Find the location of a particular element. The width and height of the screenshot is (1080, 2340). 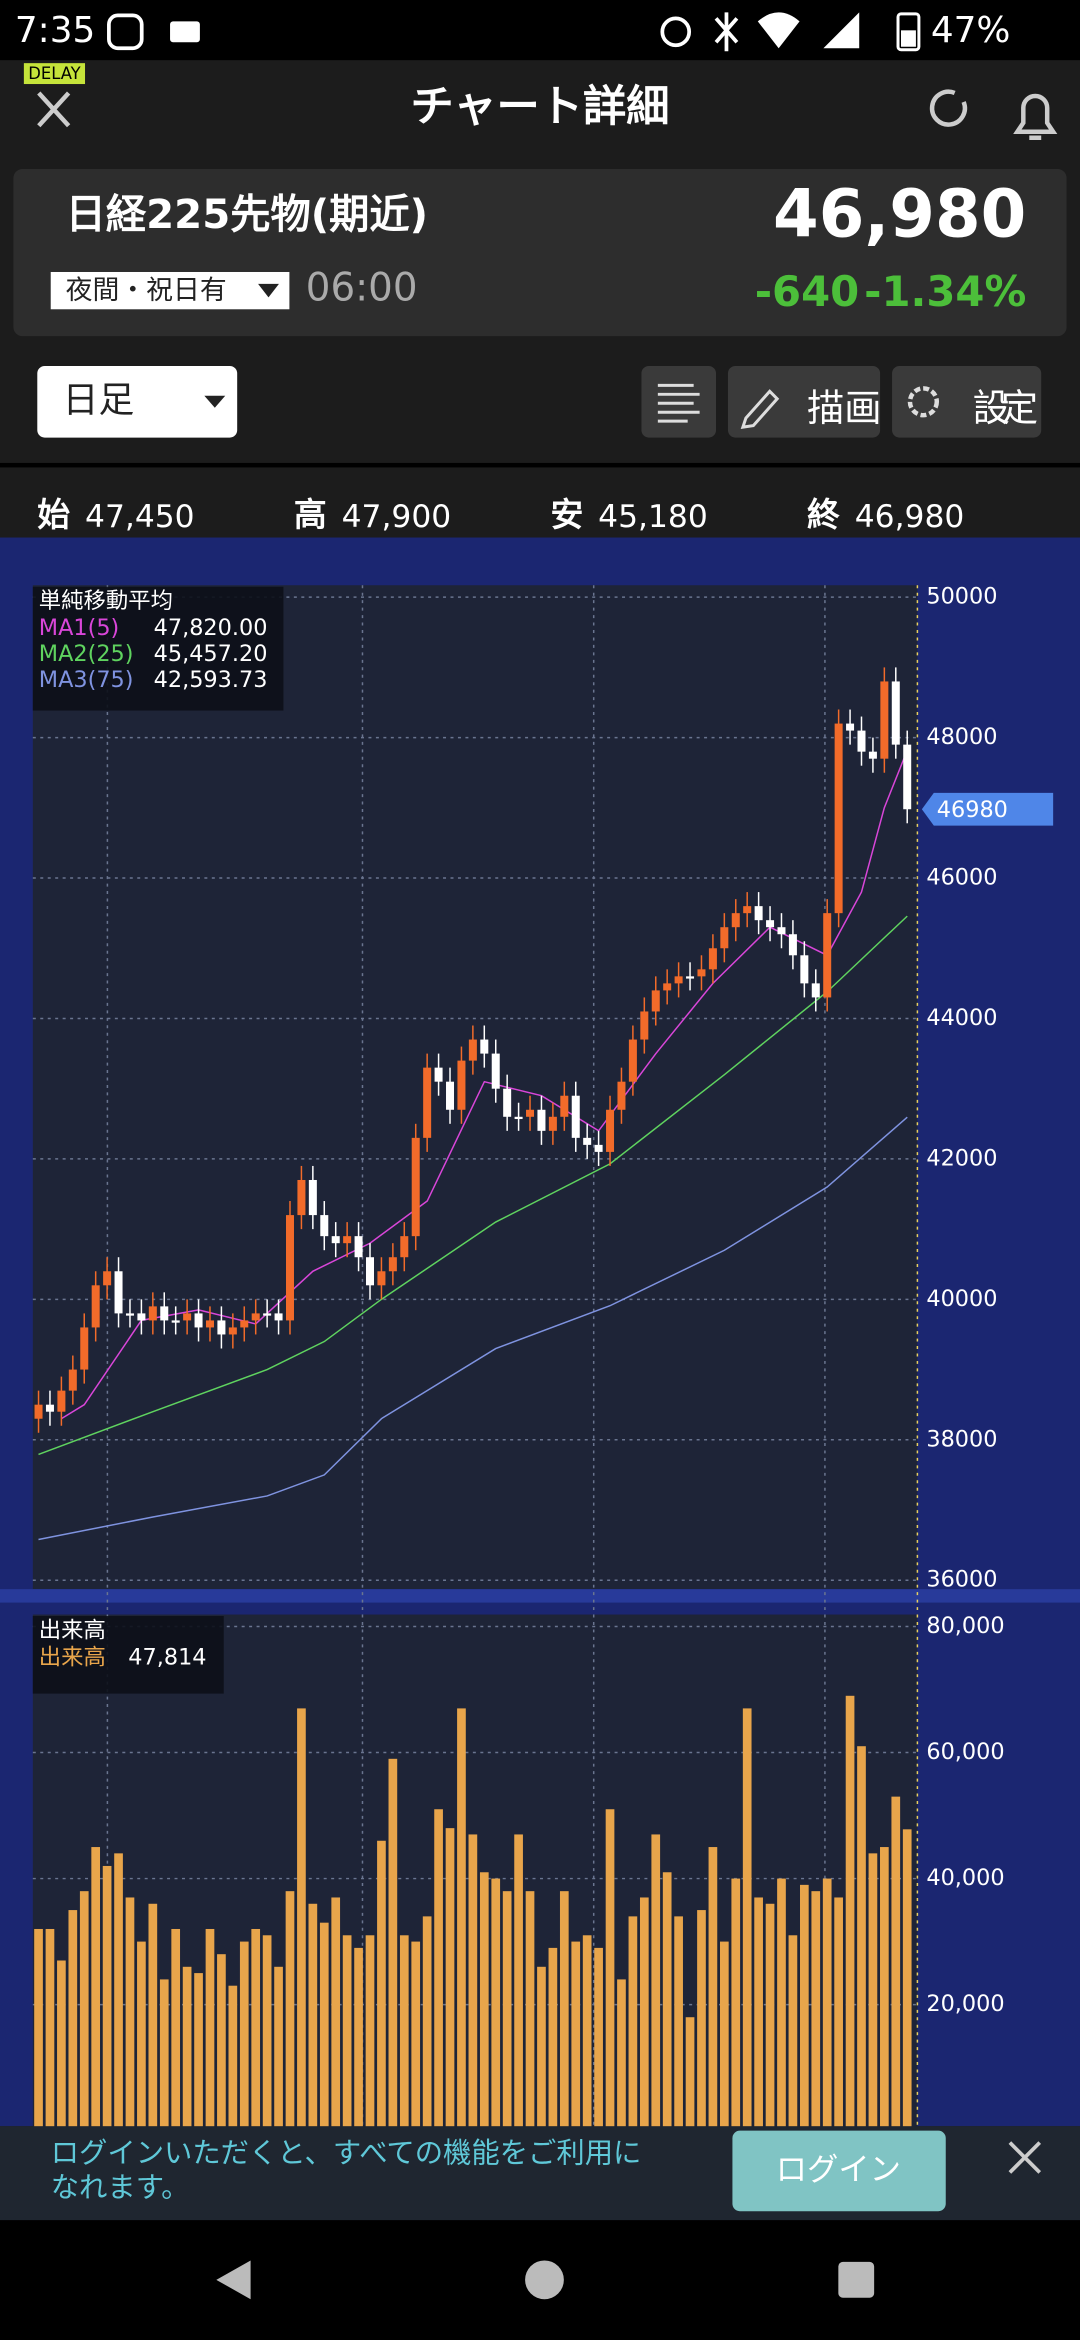

login-button is located at coordinates (839, 2171).